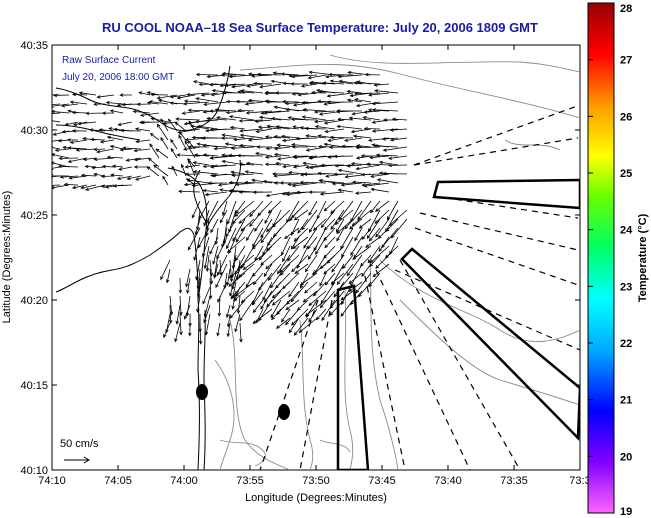  What do you see at coordinates (626, 61) in the screenshot?
I see `colorbar-tick-label: 27` at bounding box center [626, 61].